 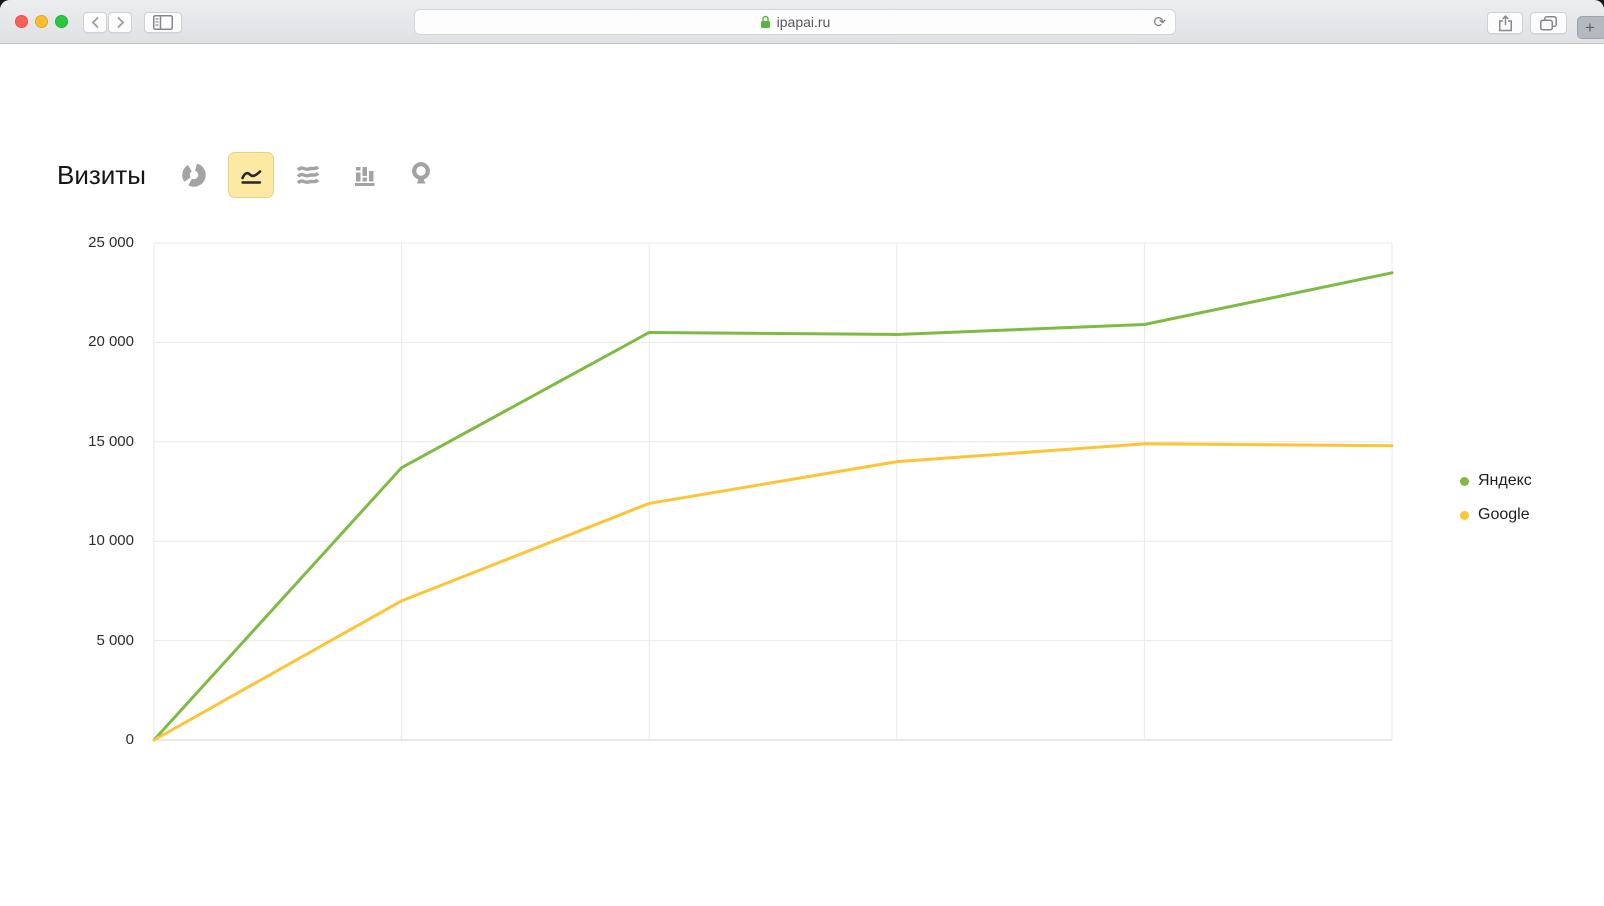 I want to click on secure-padlock-icon, so click(x=765, y=21).